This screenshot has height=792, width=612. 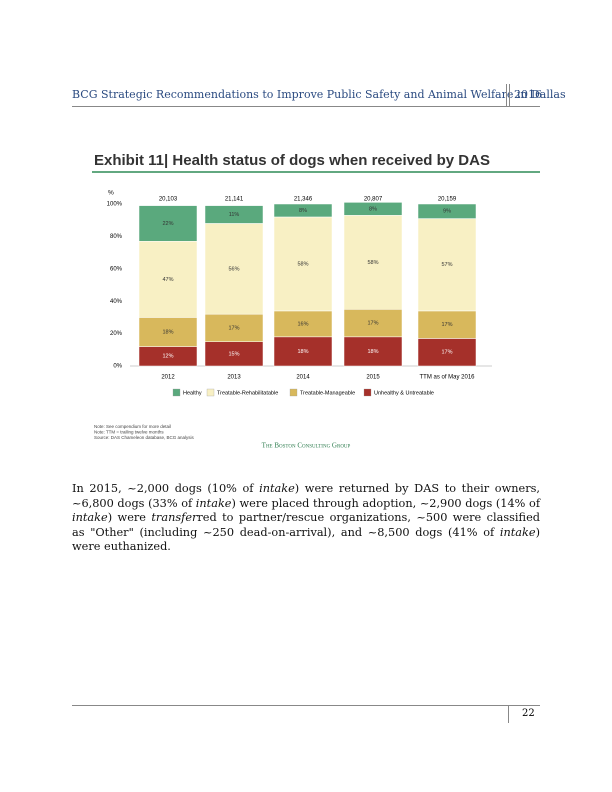 I want to click on x-tick-label: 2013, so click(x=234, y=378).